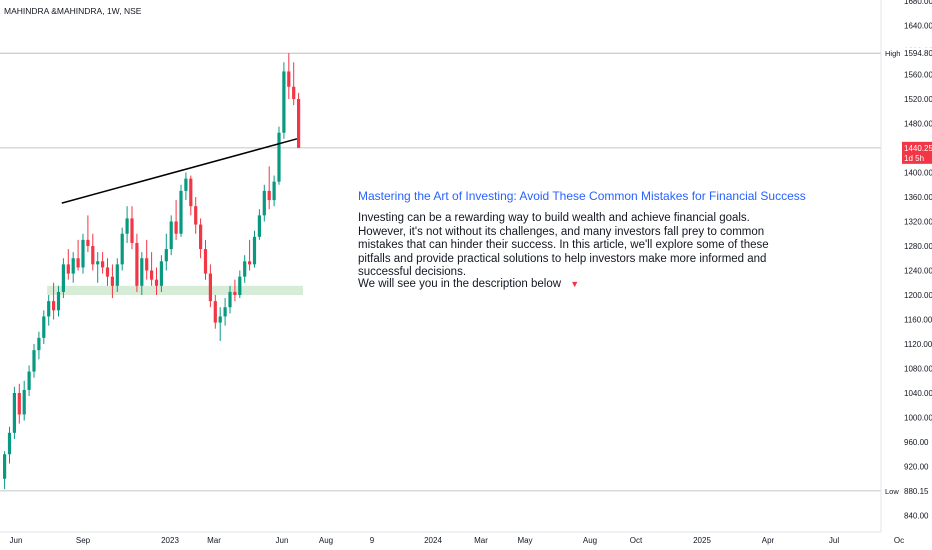  Describe the element at coordinates (918, 26) in the screenshot. I see `price-tick-label: 1640.00` at that location.